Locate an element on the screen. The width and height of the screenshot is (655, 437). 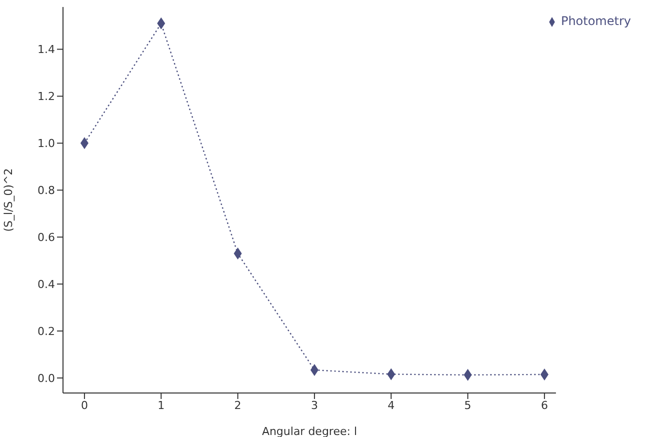
y-tick-label: 1.2 is located at coordinates (46, 97).